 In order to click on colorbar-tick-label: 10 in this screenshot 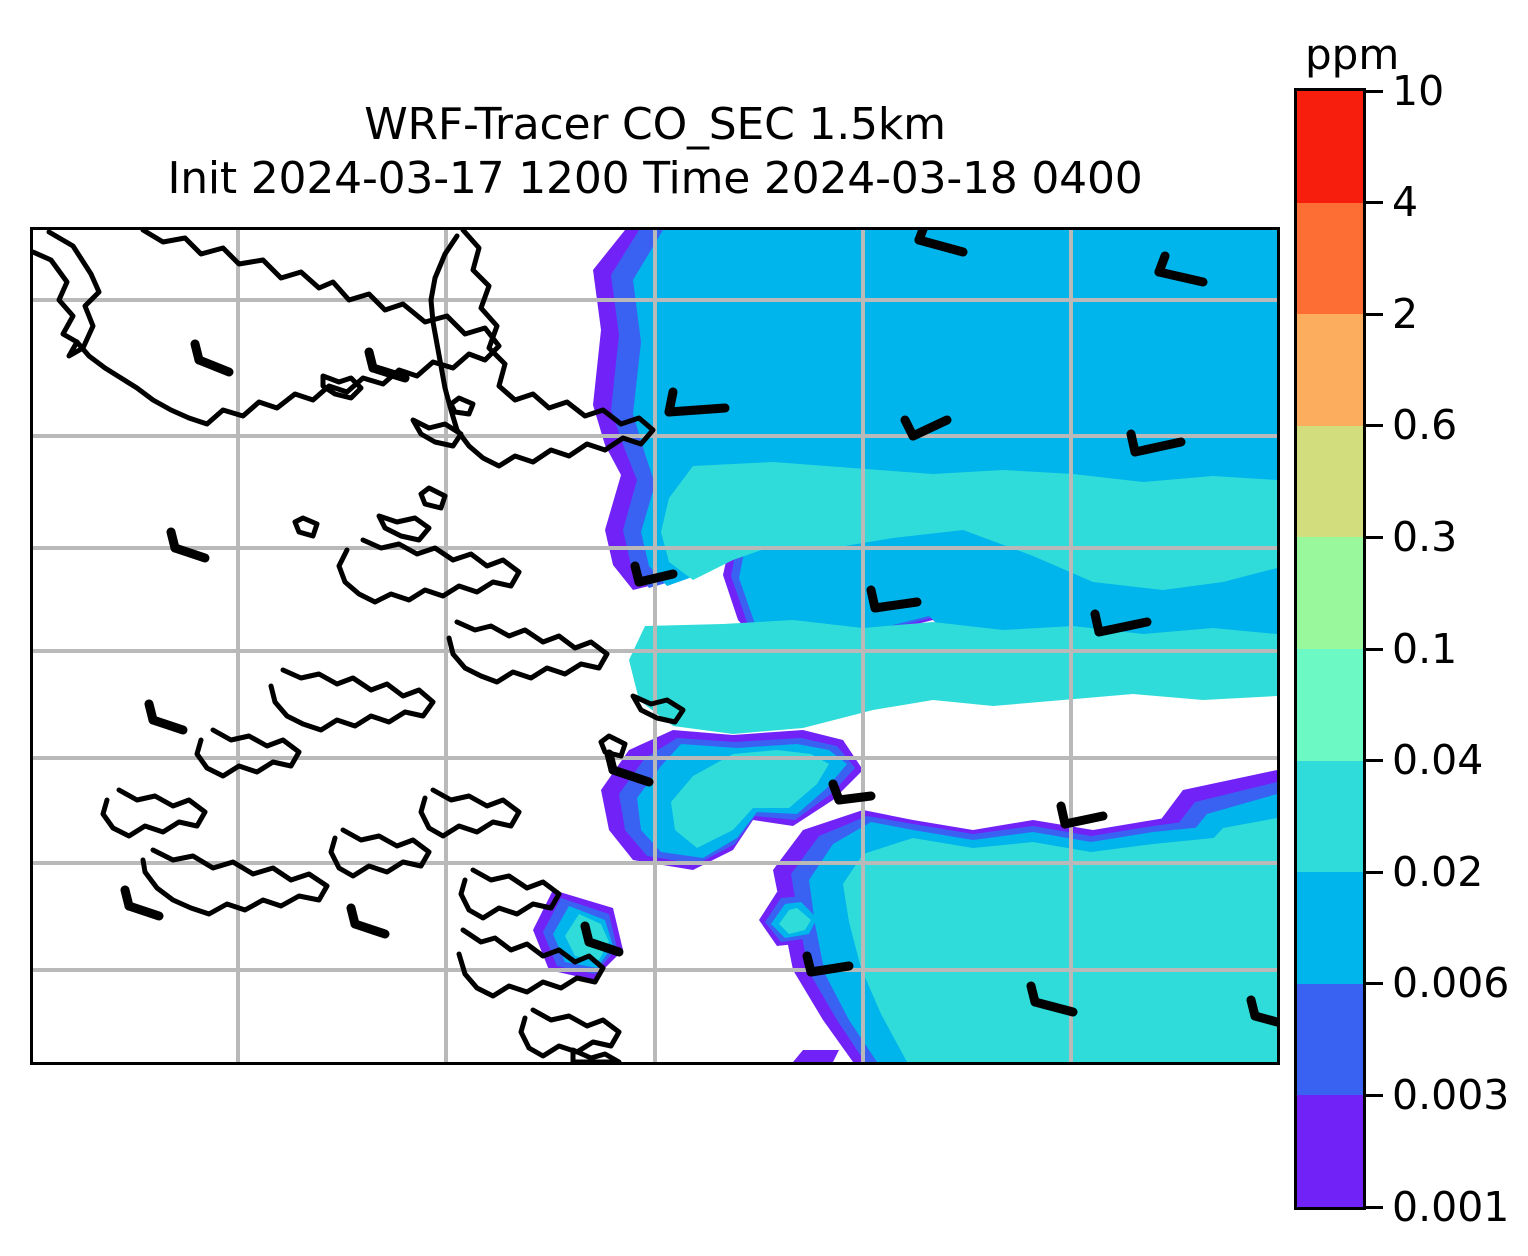, I will do `click(1418, 90)`.